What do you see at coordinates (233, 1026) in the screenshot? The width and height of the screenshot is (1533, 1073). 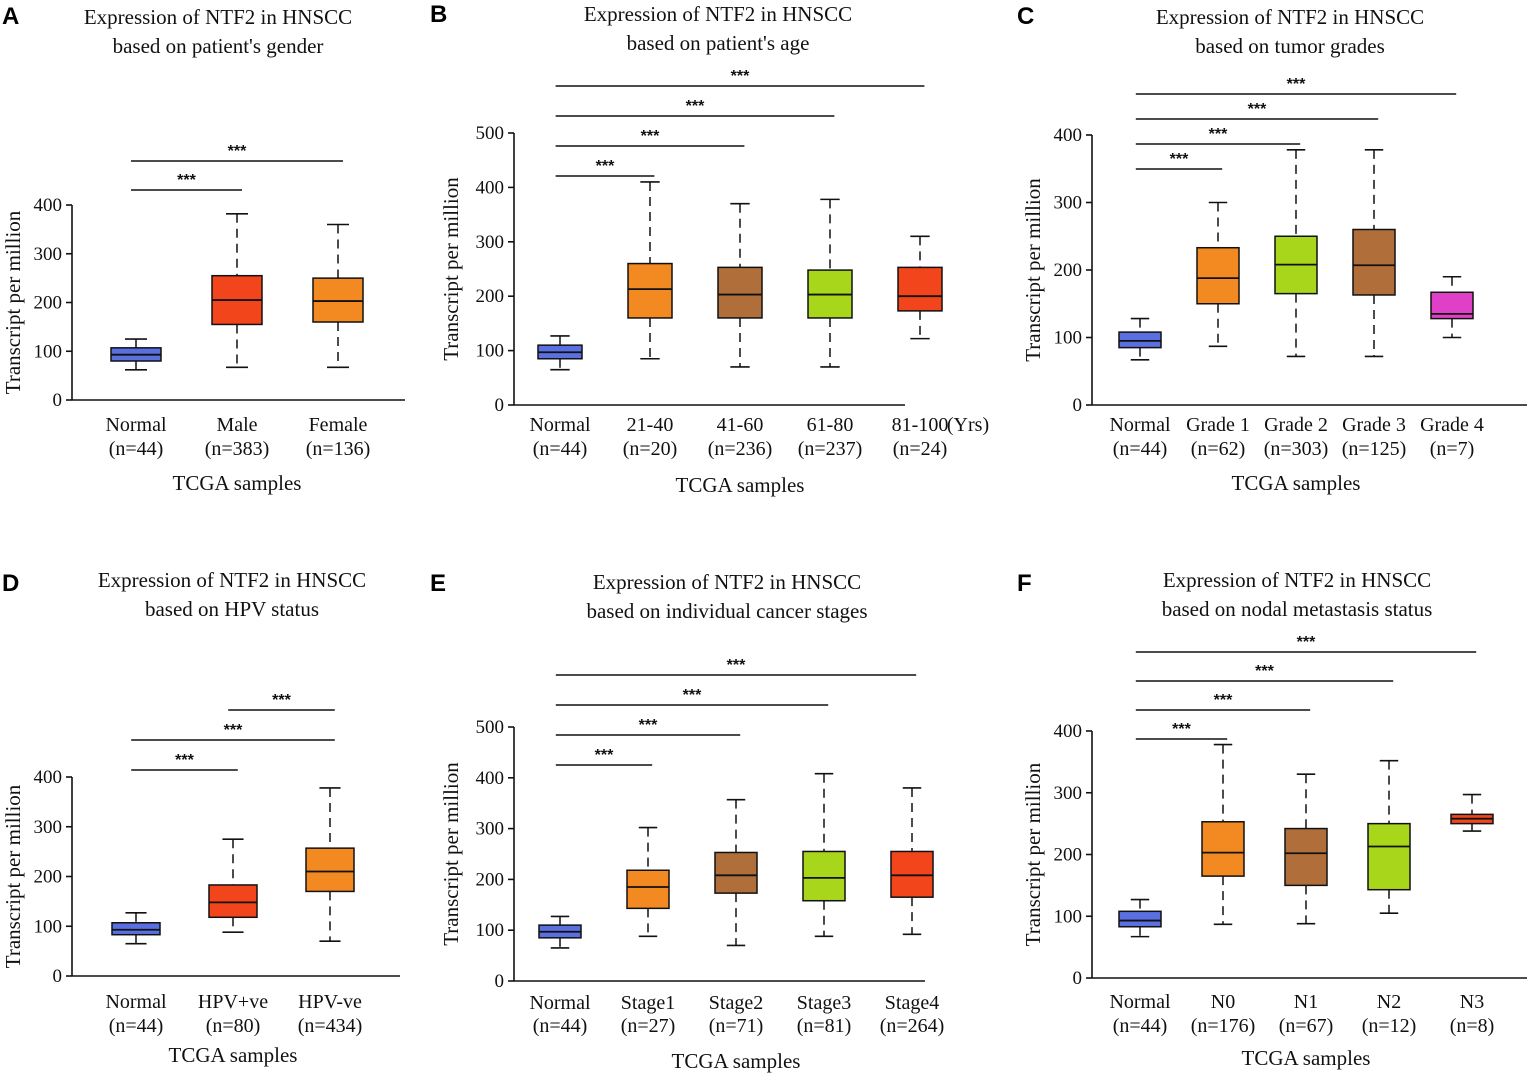 I see `panel-d-hpv-ve-sample-size: (n=80)` at bounding box center [233, 1026].